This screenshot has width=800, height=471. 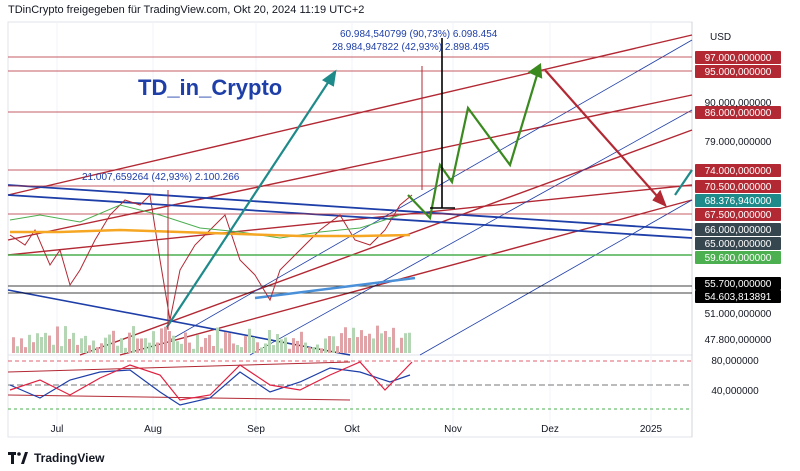 What do you see at coordinates (256, 429) in the screenshot?
I see `time-tick-label: Sep` at bounding box center [256, 429].